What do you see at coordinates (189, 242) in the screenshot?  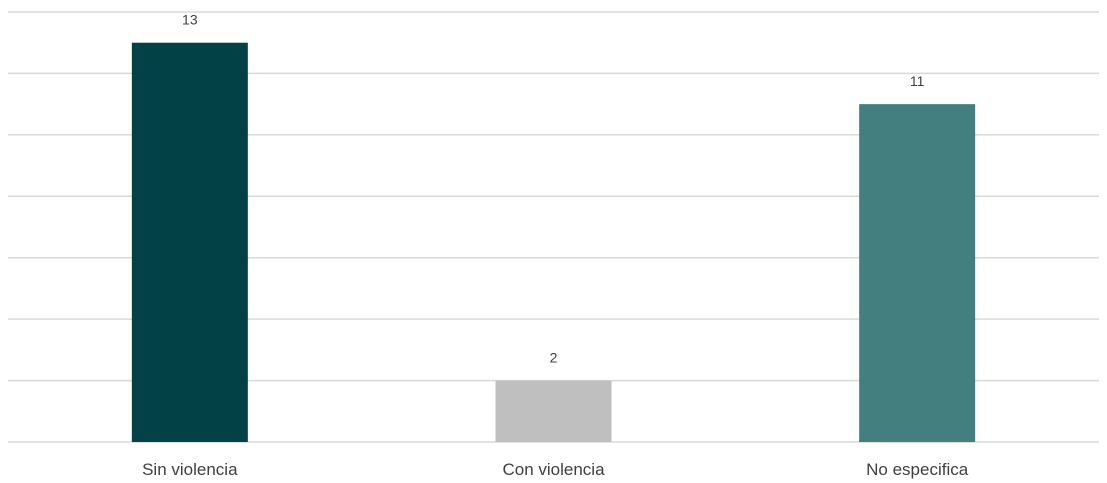 I see `bar-sin-violencia` at bounding box center [189, 242].